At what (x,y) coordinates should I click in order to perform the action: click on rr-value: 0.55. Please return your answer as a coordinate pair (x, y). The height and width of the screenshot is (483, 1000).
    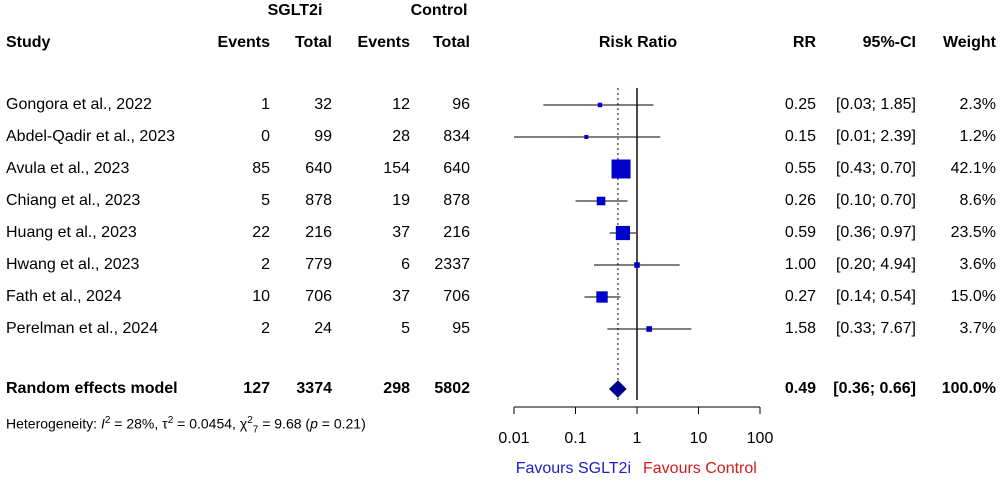
    Looking at the image, I should click on (800, 168).